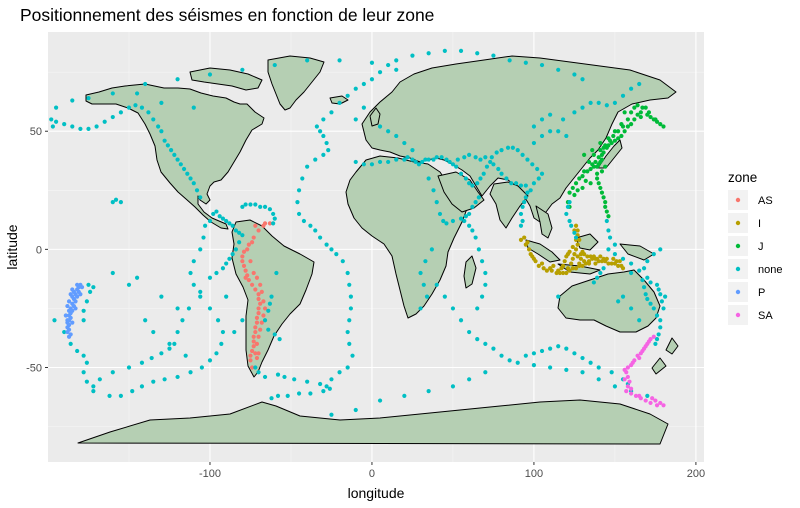 The width and height of the screenshot is (800, 508). Describe the element at coordinates (609, 301) in the screenshot. I see `landmass-australia` at that location.